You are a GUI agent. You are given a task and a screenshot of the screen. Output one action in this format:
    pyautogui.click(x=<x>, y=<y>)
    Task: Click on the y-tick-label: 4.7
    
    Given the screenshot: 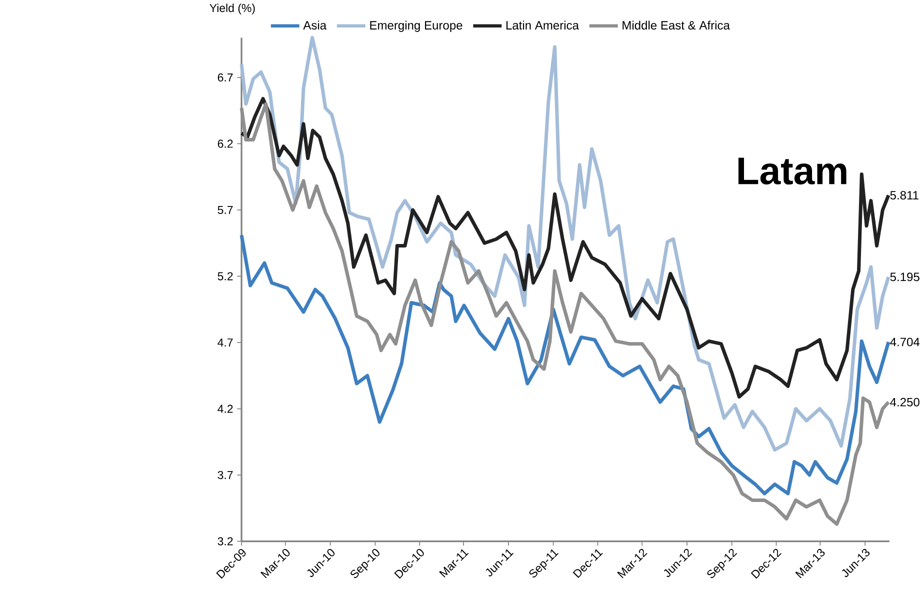 What is the action you would take?
    pyautogui.click(x=225, y=342)
    